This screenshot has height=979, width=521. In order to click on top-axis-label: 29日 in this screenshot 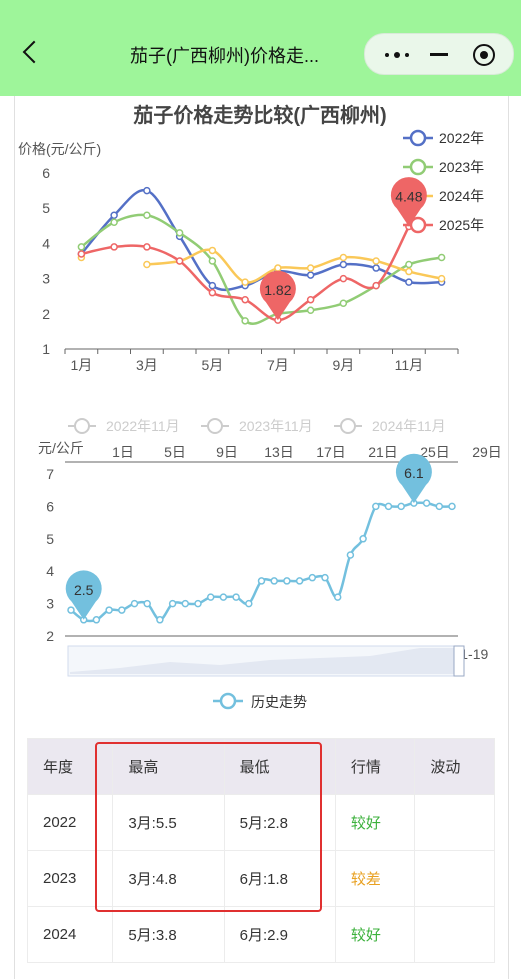, I will do `click(487, 452)`.